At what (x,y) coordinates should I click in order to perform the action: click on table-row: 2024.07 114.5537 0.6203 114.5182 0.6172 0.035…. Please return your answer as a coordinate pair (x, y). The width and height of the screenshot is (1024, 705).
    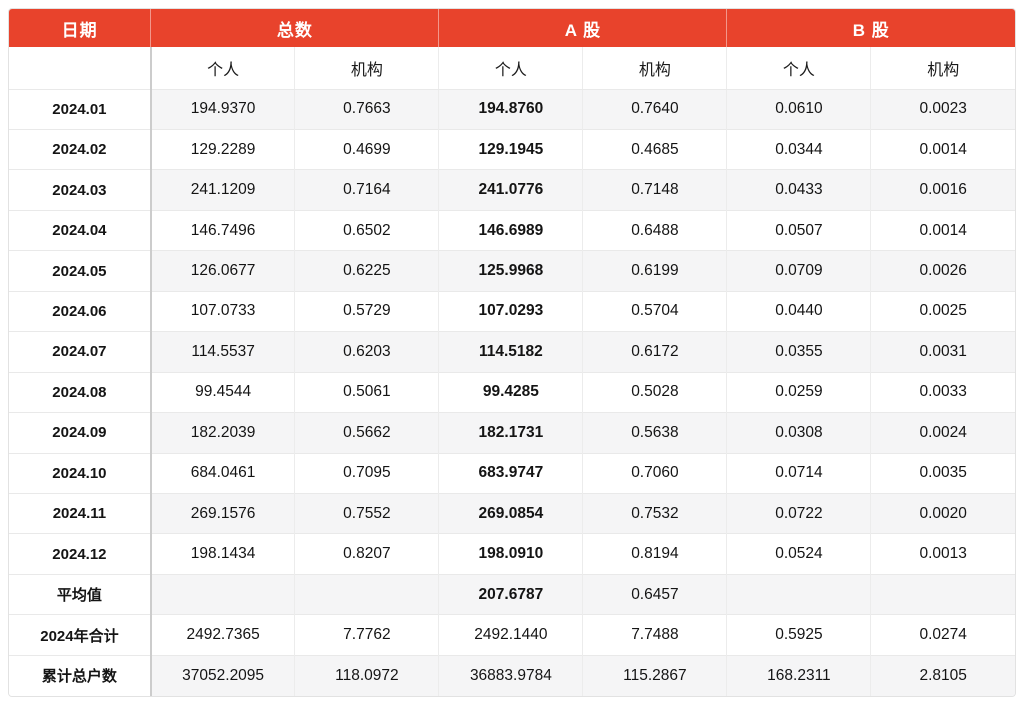
    Looking at the image, I should click on (512, 352).